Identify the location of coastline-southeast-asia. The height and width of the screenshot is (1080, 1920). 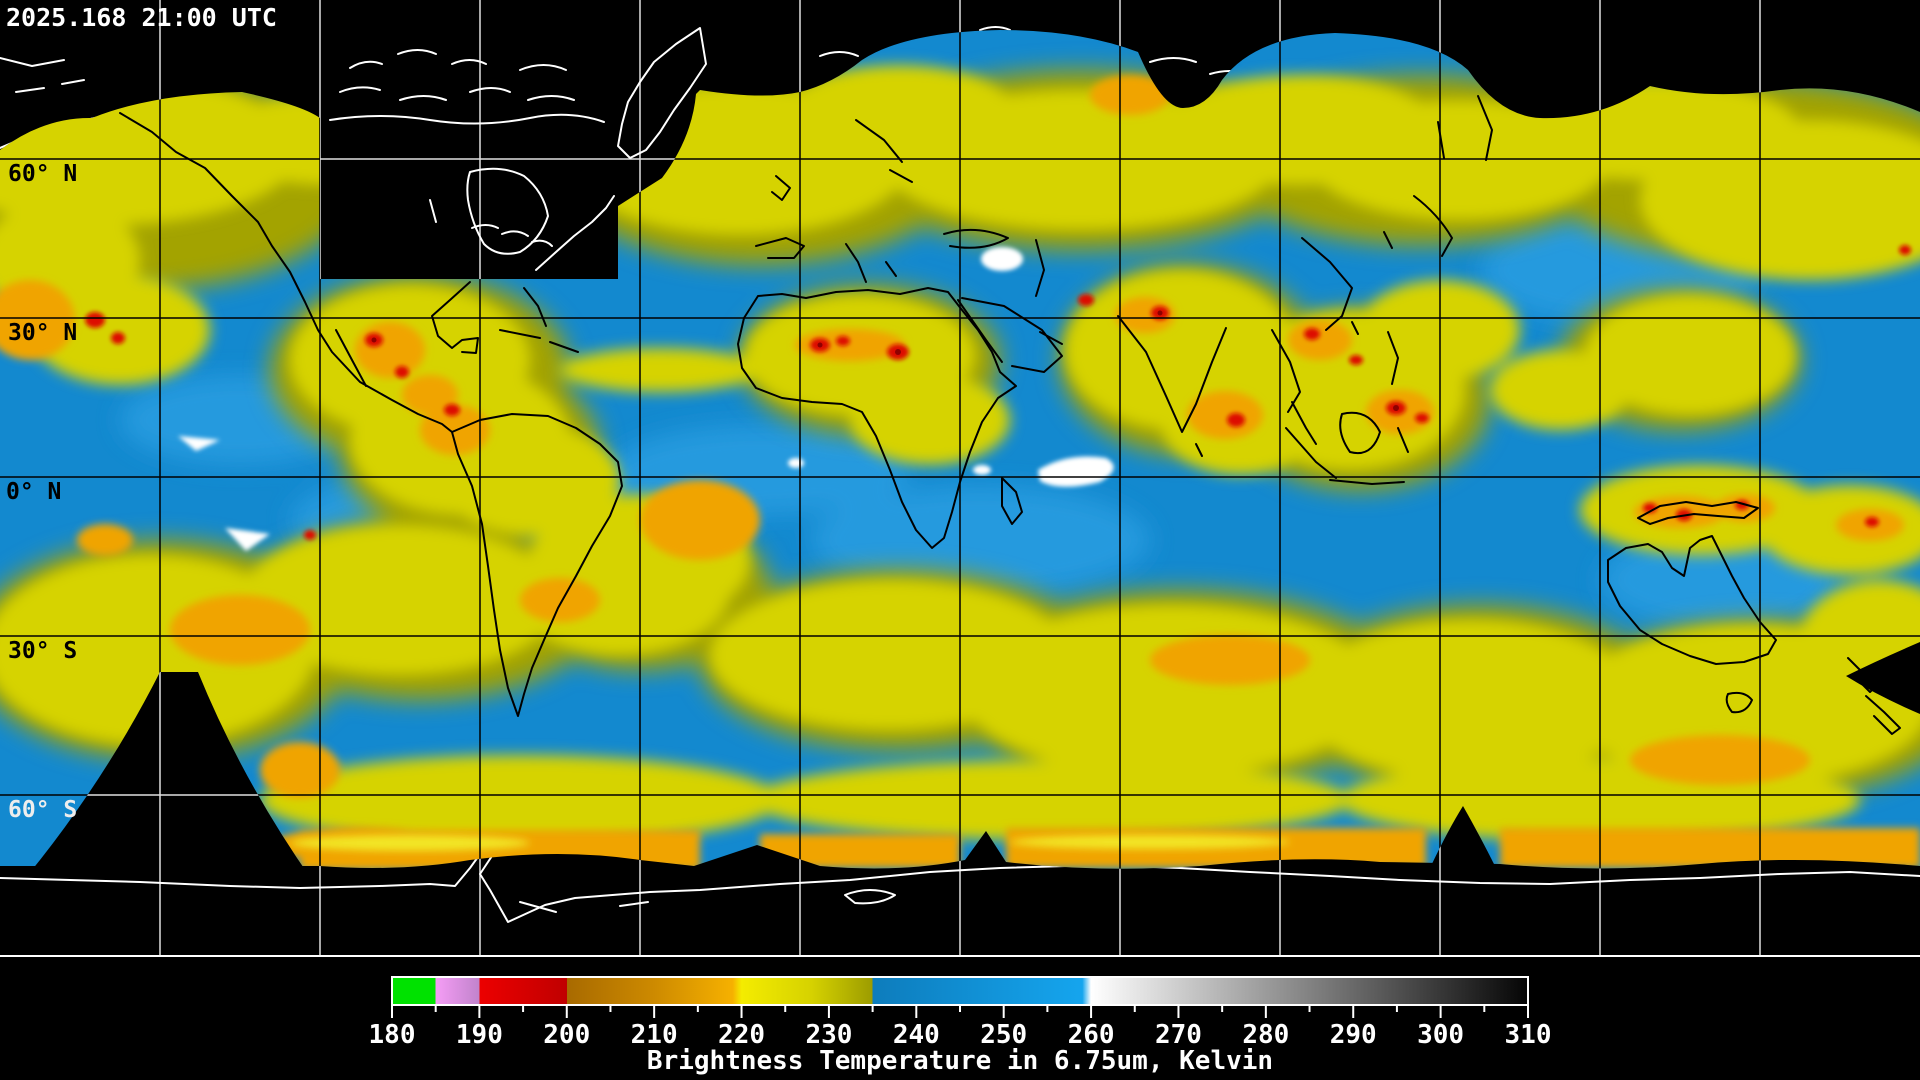
(1340, 407).